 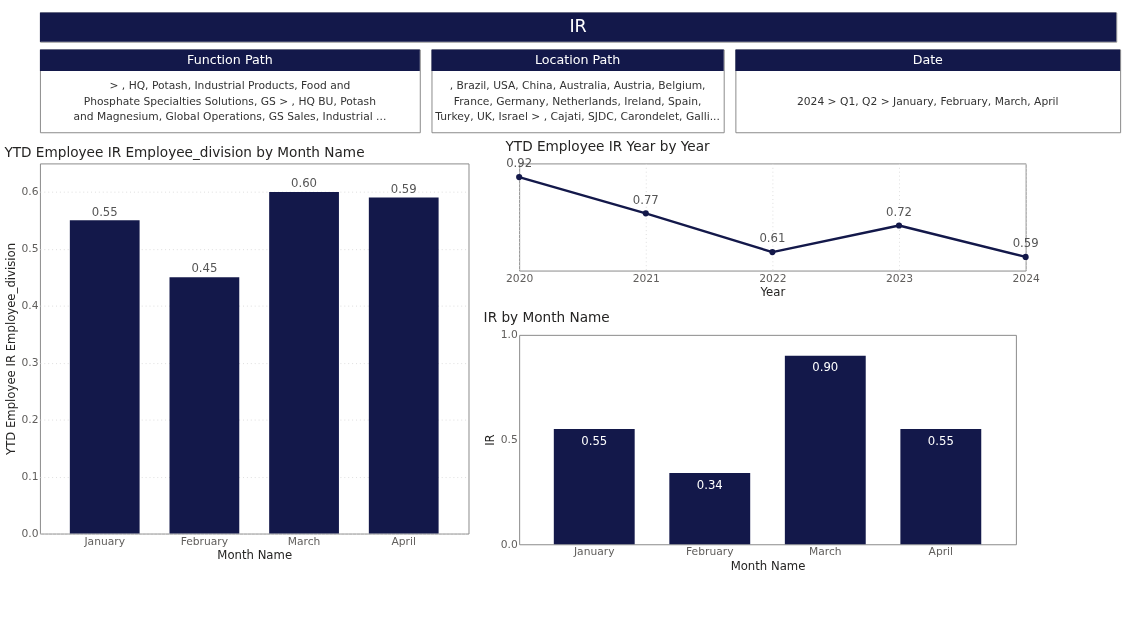 What do you see at coordinates (825, 367) in the screenshot?
I see `data-label: 0.90` at bounding box center [825, 367].